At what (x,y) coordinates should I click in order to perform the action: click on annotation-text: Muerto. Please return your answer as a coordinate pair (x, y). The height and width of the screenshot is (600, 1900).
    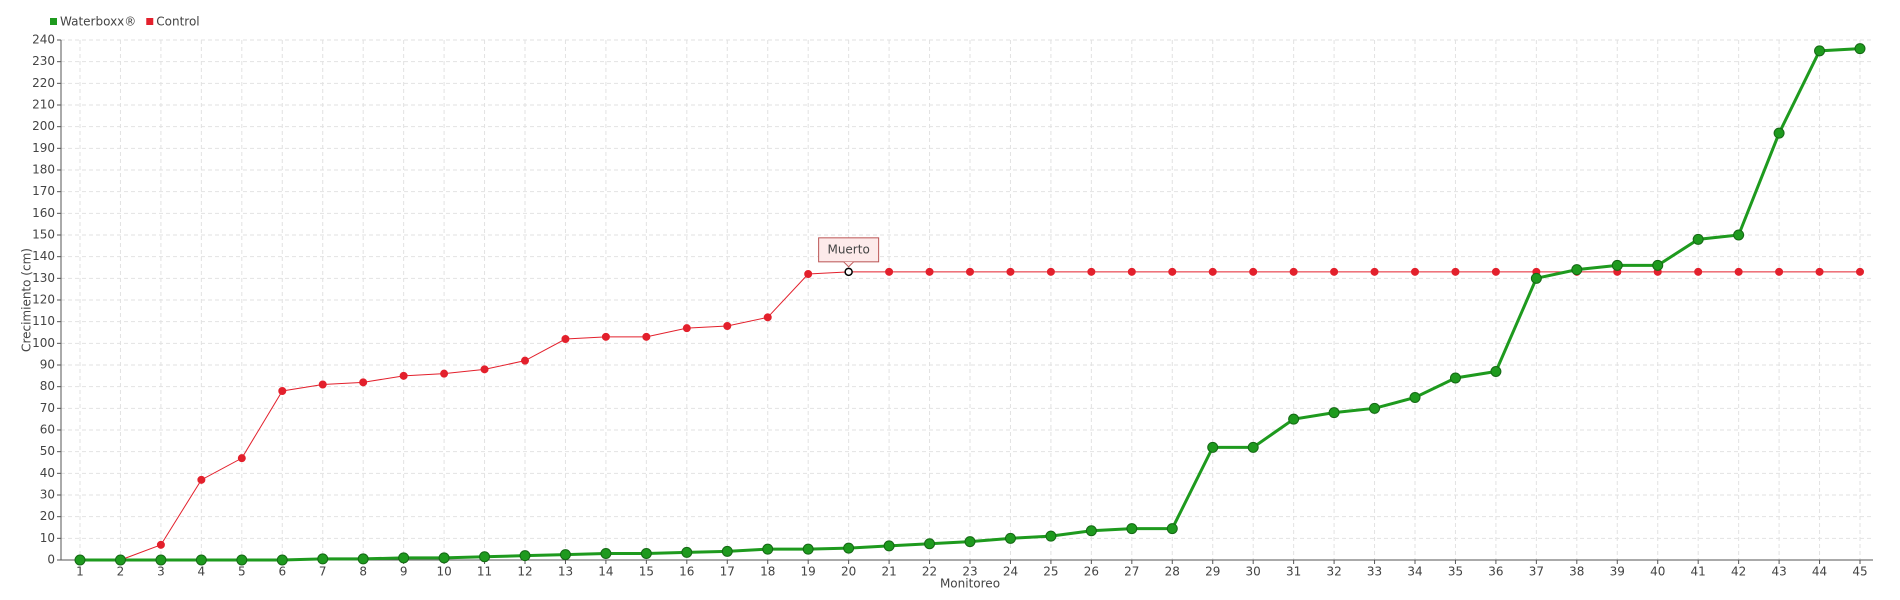
    Looking at the image, I should click on (848, 249).